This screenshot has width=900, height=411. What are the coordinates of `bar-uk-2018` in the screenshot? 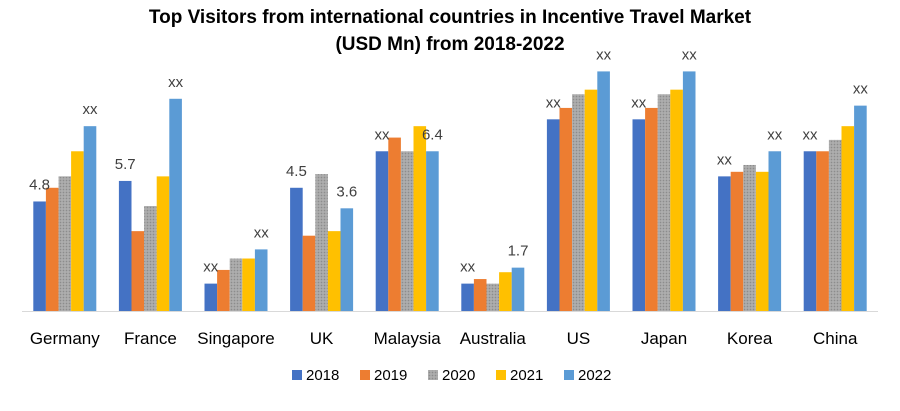 It's located at (296, 249).